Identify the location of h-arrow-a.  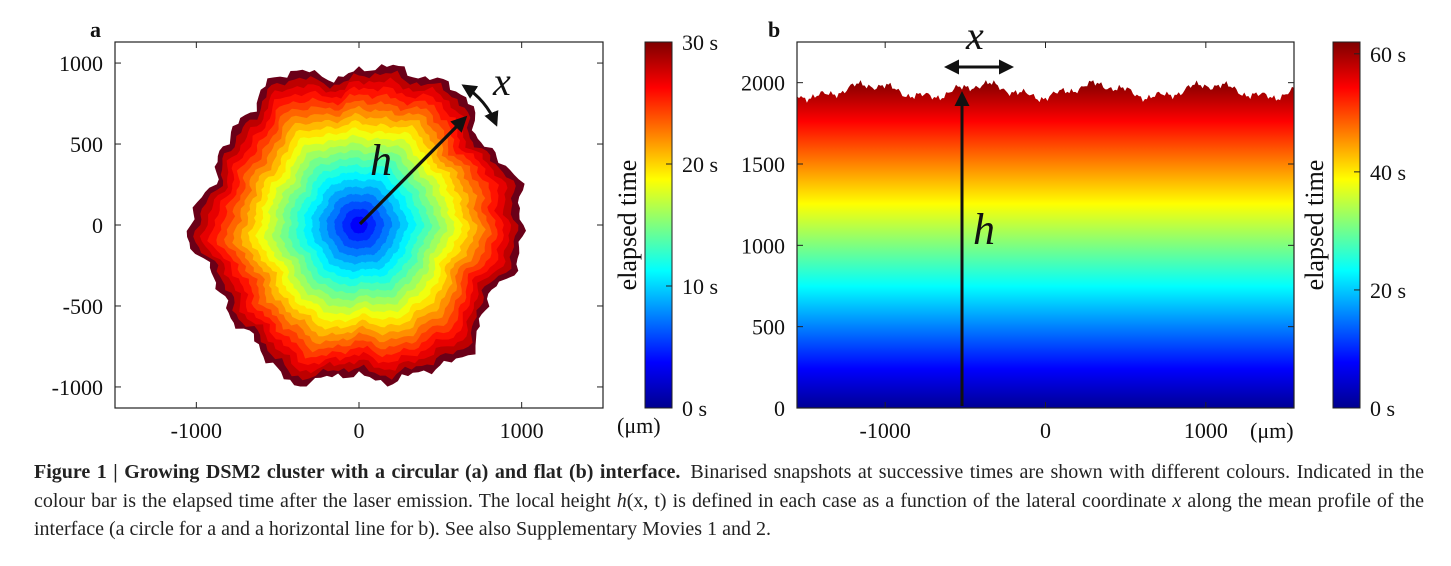
(413, 170).